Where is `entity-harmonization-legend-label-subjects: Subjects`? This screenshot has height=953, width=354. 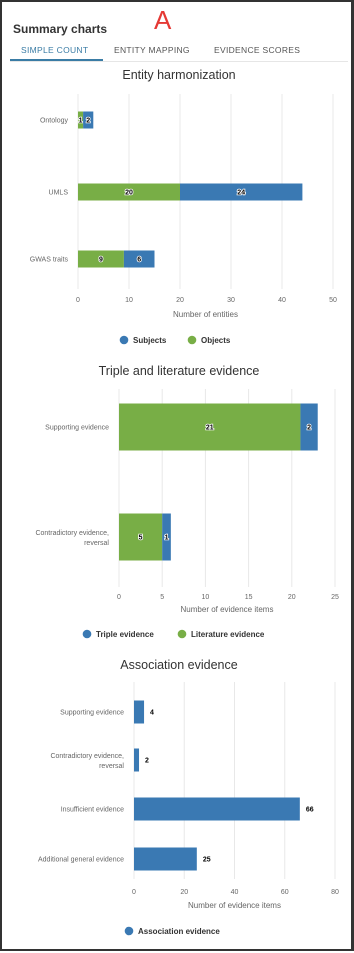
entity-harmonization-legend-label-subjects: Subjects is located at coordinates (150, 340).